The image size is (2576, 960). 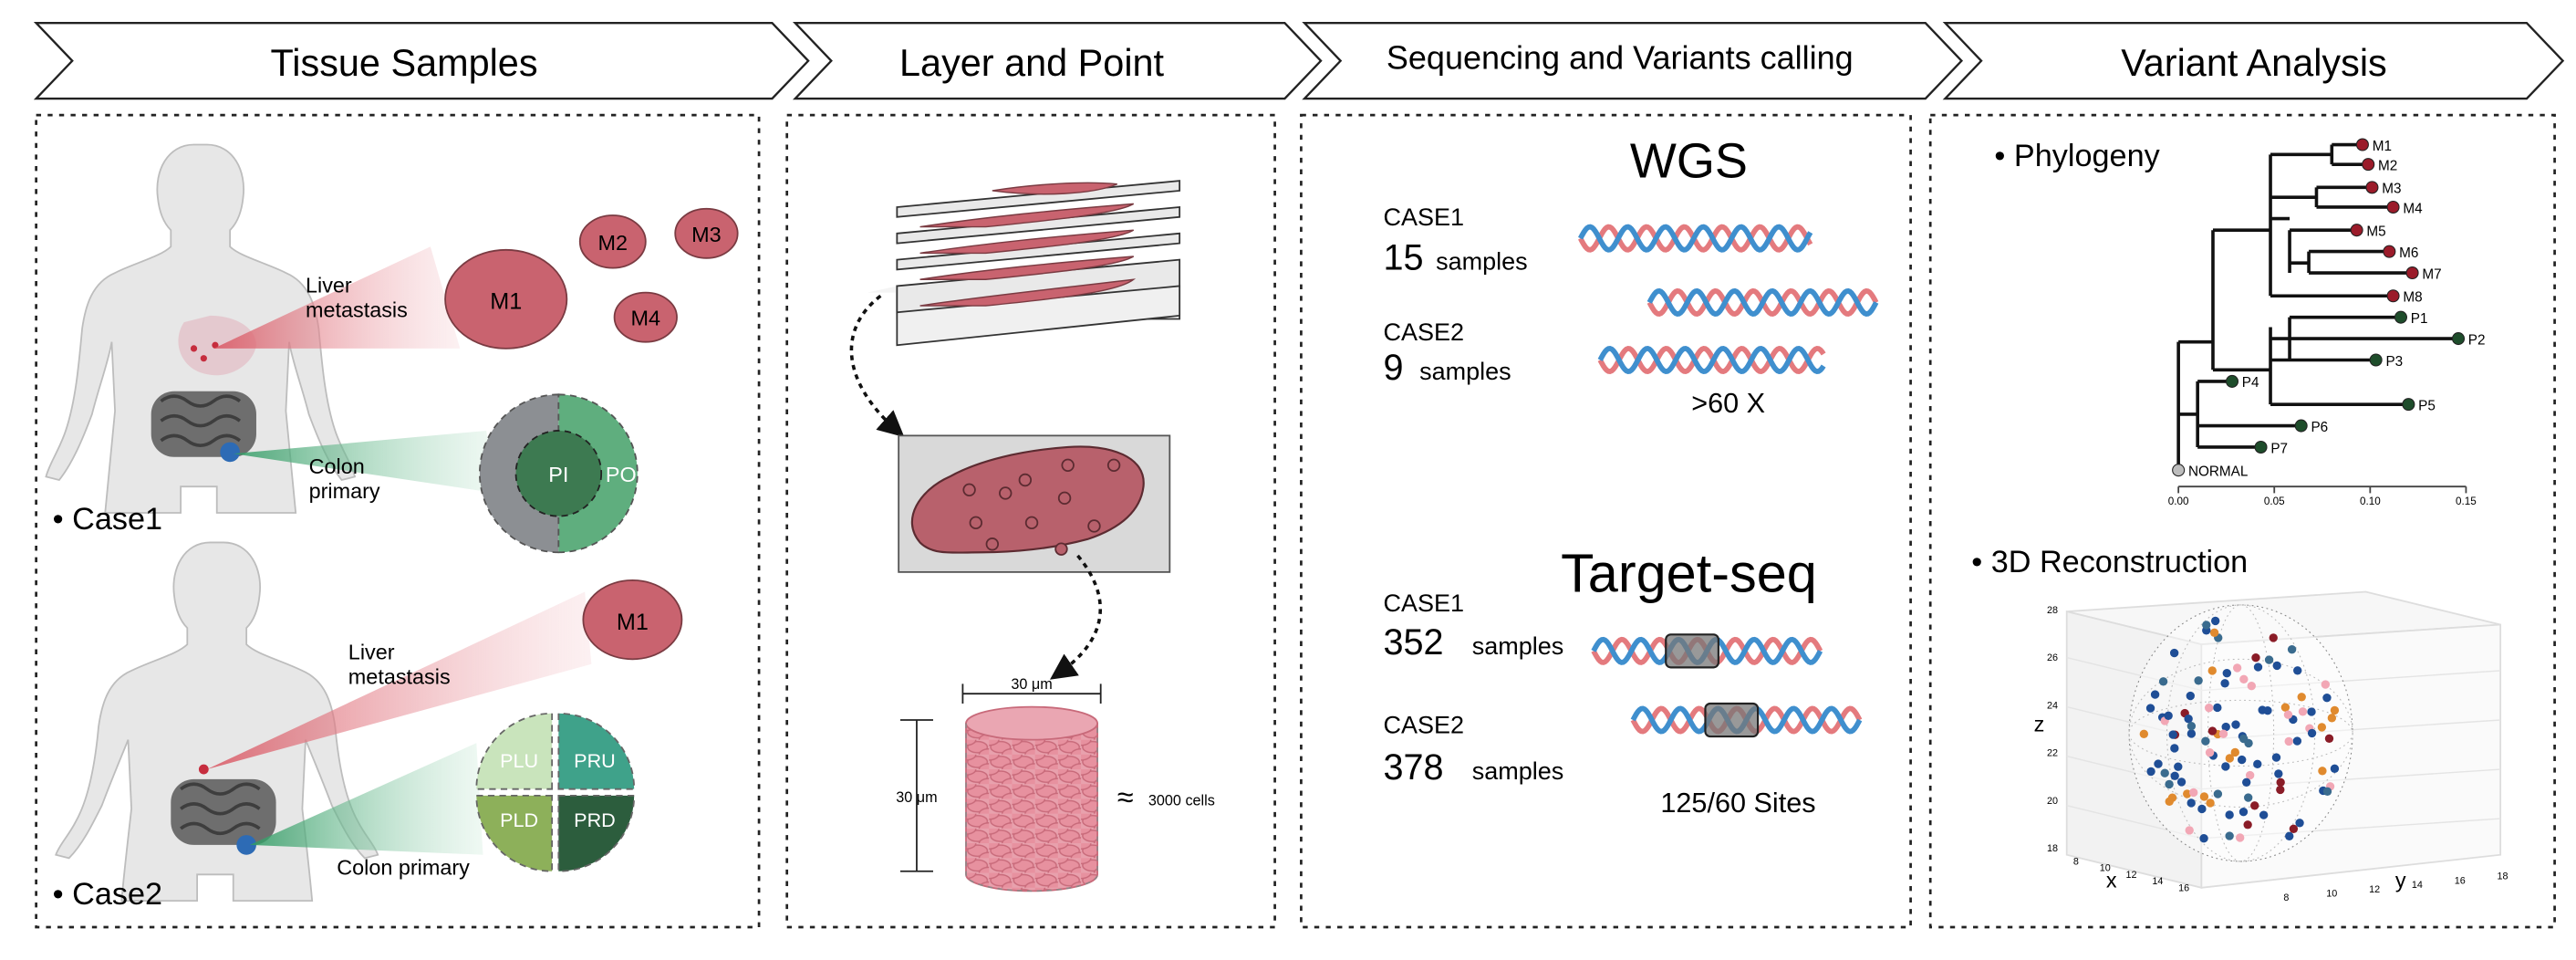 What do you see at coordinates (371, 651) in the screenshot?
I see `case2-liver-label: Liver` at bounding box center [371, 651].